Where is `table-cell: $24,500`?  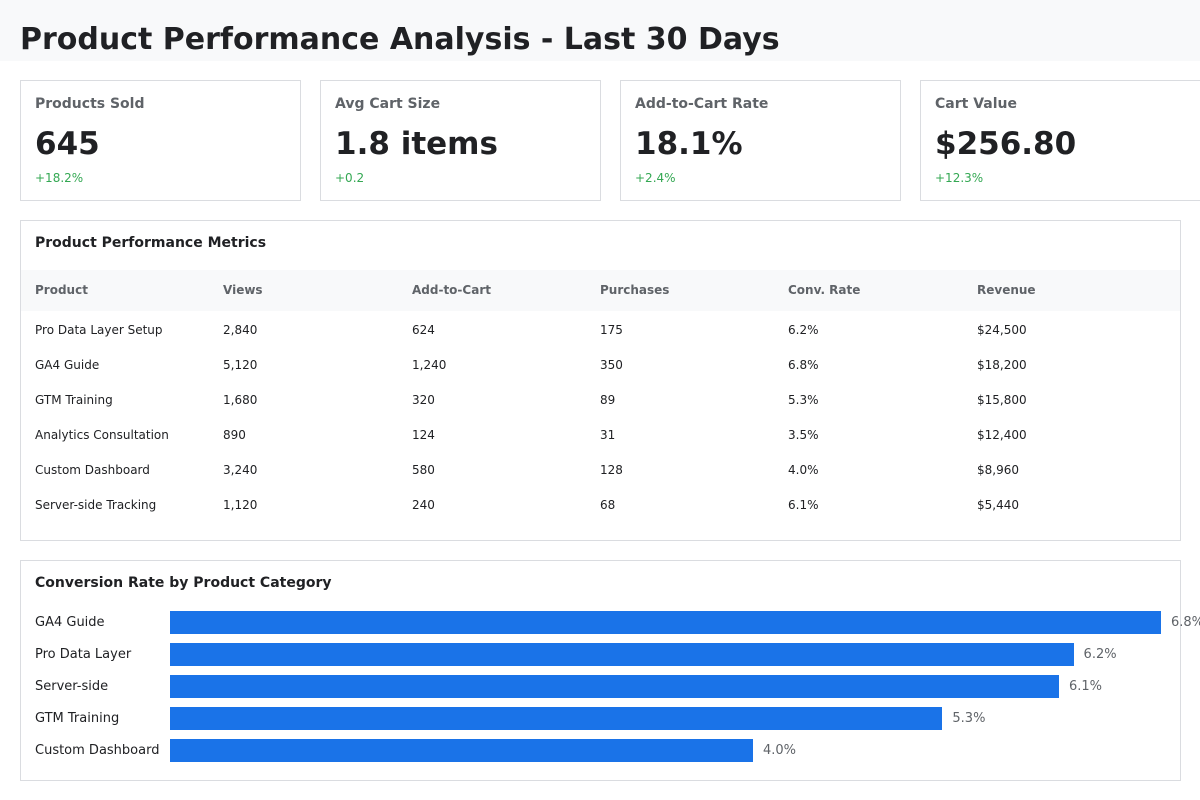
table-cell: $24,500 is located at coordinates (1002, 330).